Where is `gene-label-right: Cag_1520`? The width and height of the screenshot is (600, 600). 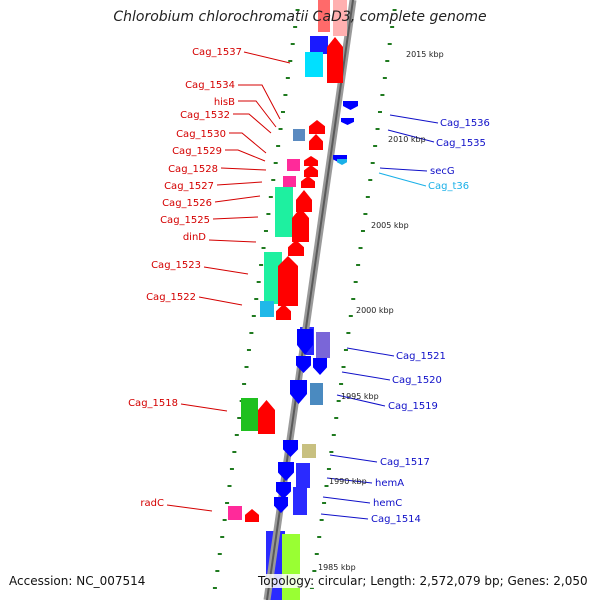 gene-label-right: Cag_1520 is located at coordinates (417, 380).